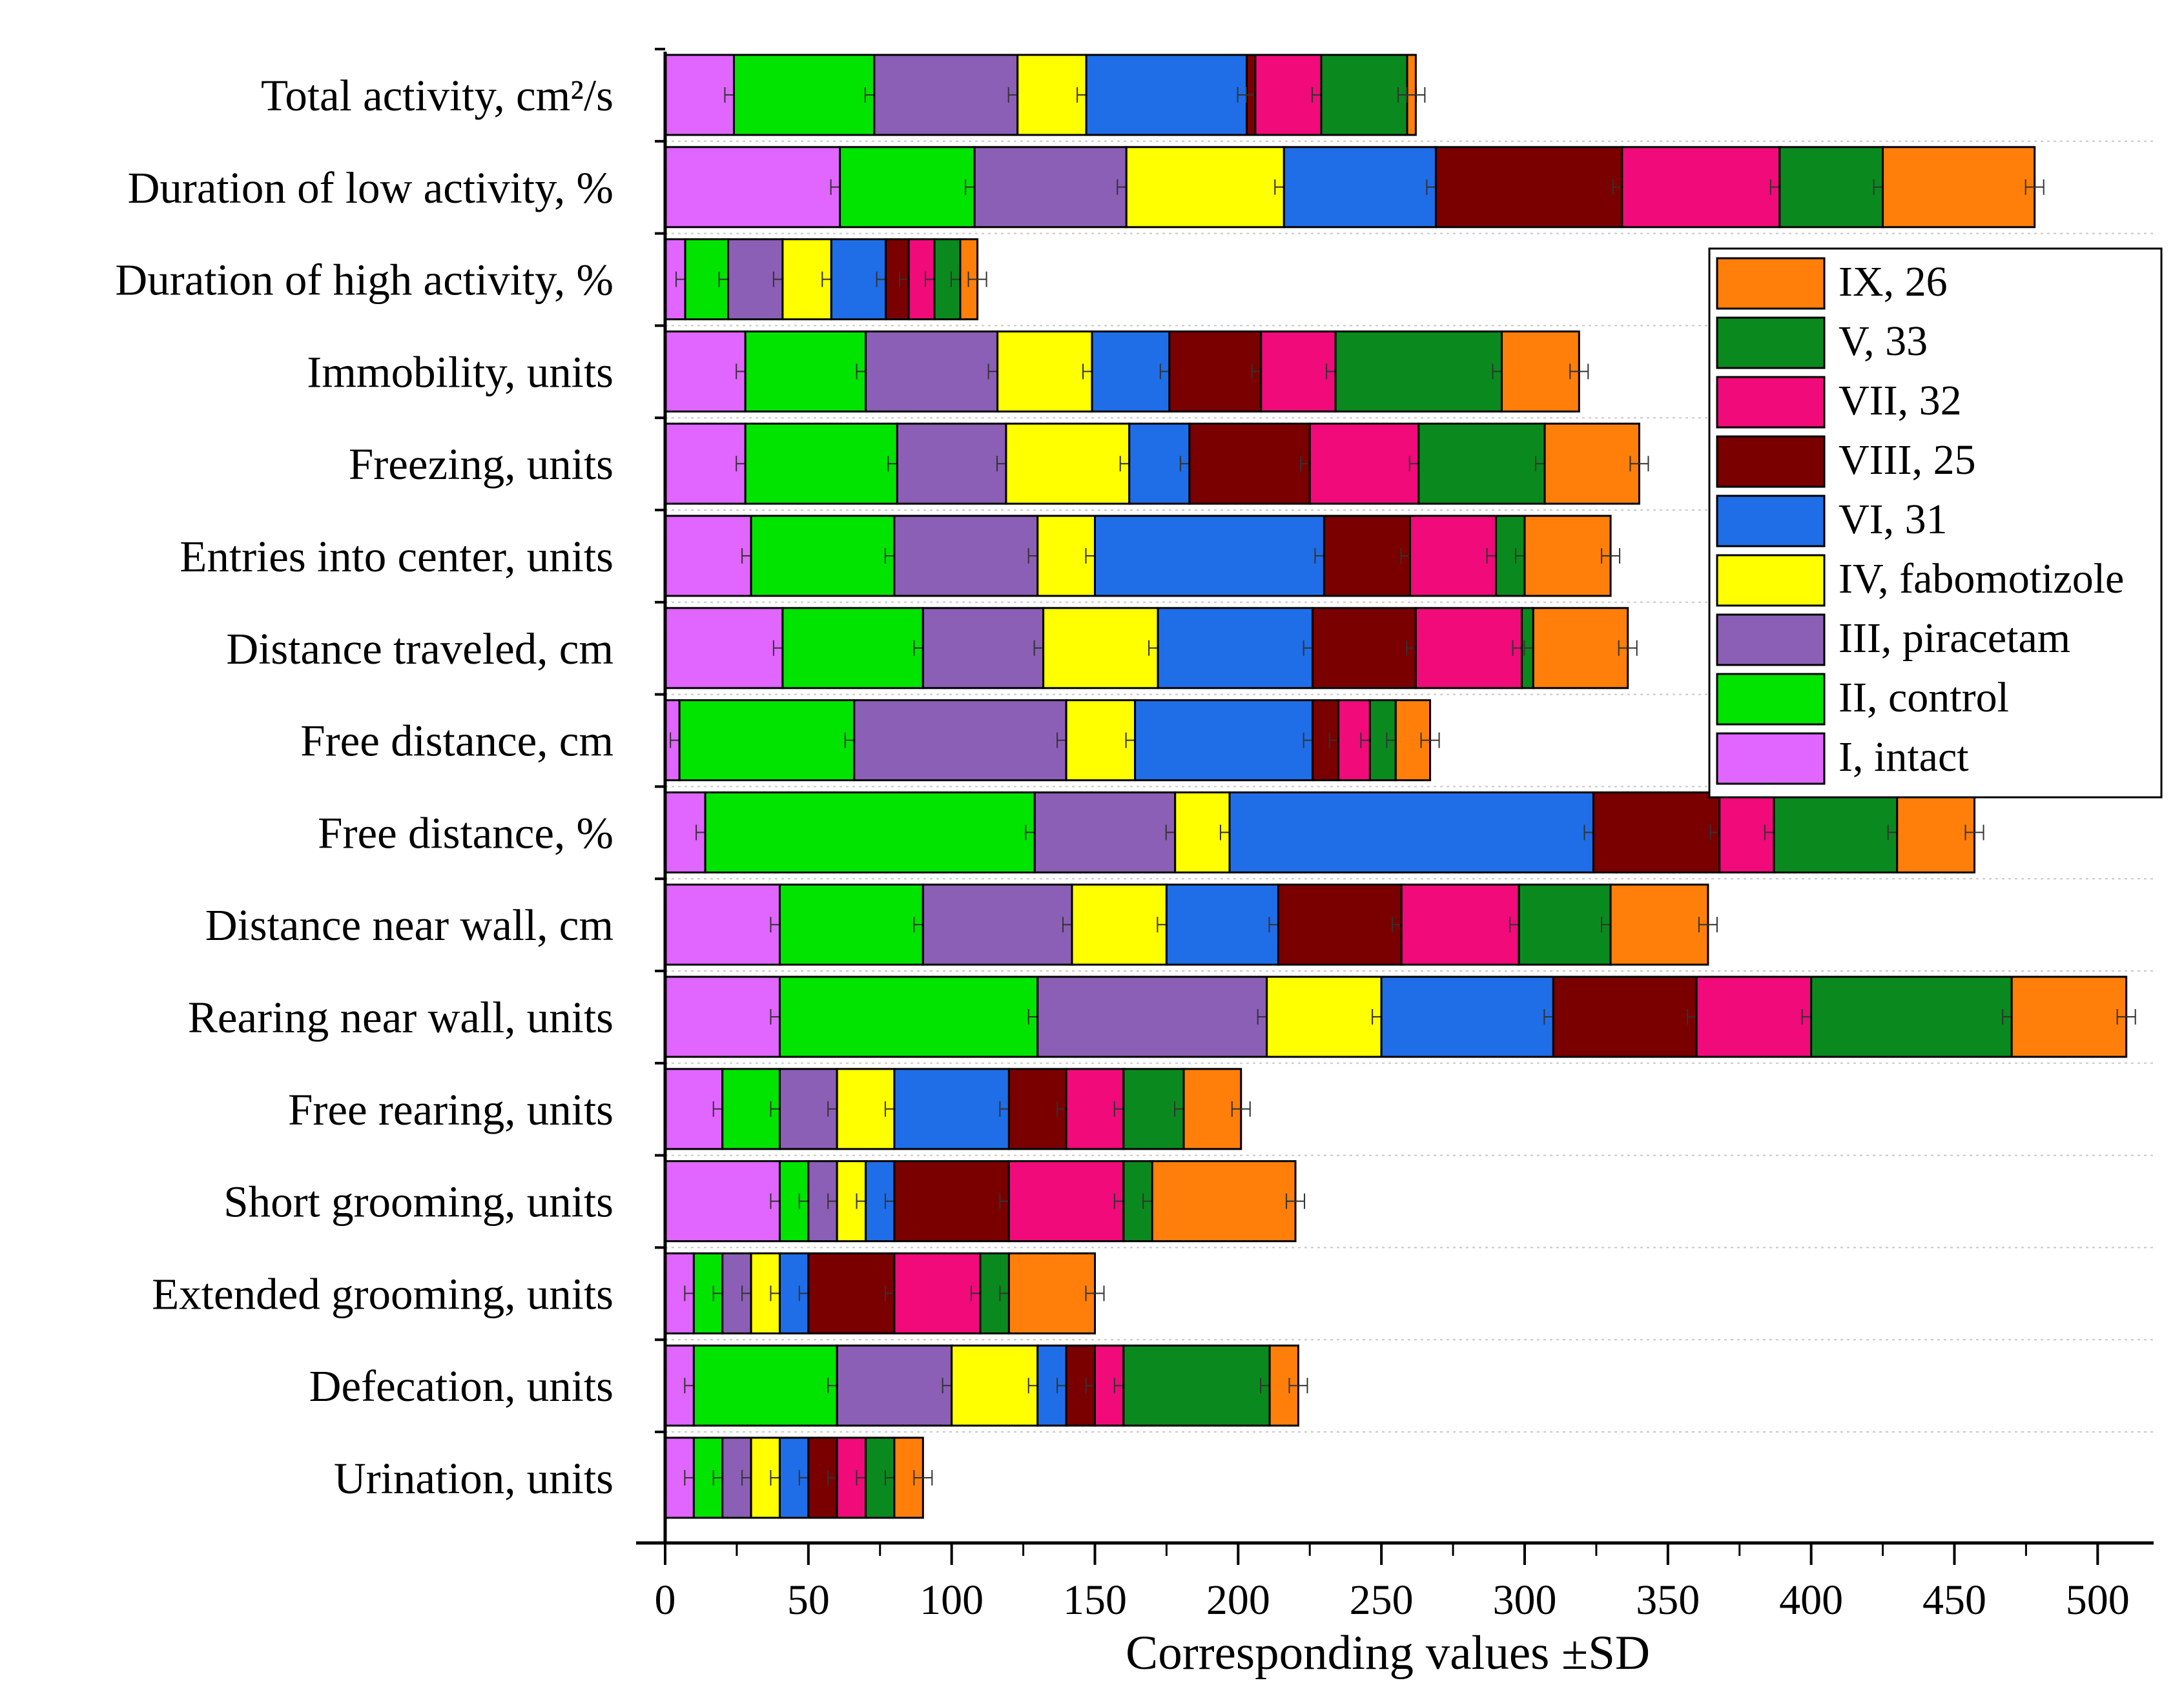 The height and width of the screenshot is (1705, 2184). Describe the element at coordinates (1095, 1601) in the screenshot. I see `x-tick-label: 150` at that location.